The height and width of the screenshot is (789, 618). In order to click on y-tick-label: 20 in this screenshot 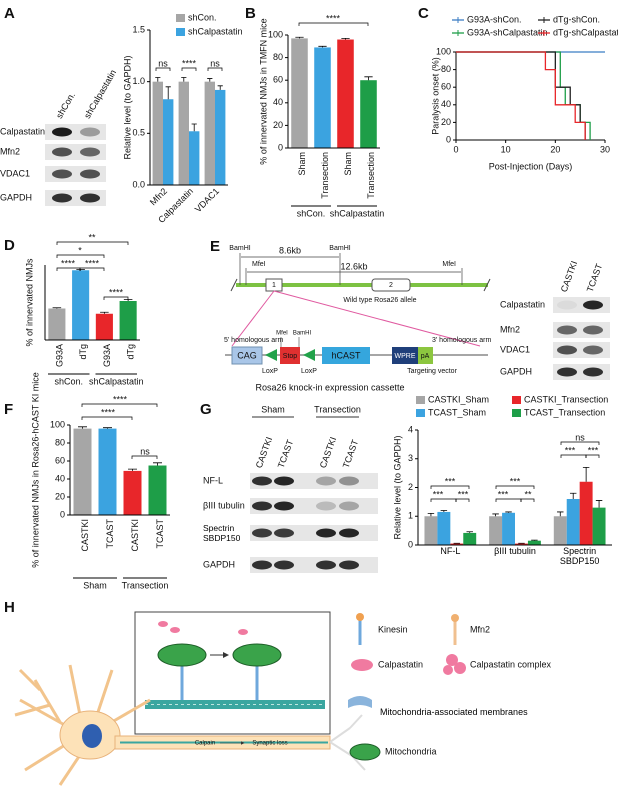, I will do `click(446, 122)`.